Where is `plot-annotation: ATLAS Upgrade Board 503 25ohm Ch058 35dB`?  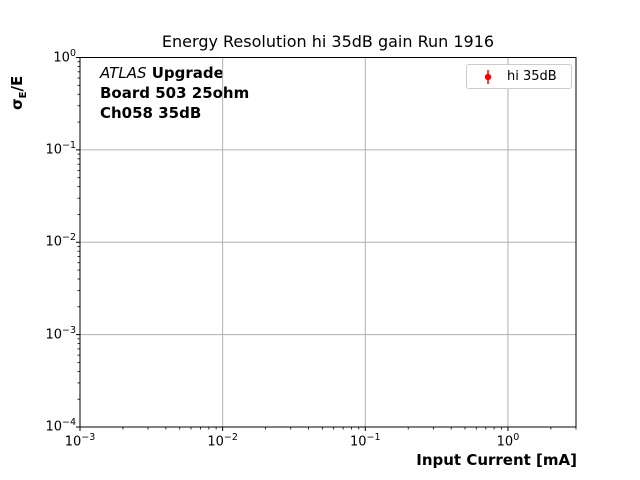
plot-annotation: ATLAS Upgrade Board 503 25ohm Ch058 35dB is located at coordinates (174, 93).